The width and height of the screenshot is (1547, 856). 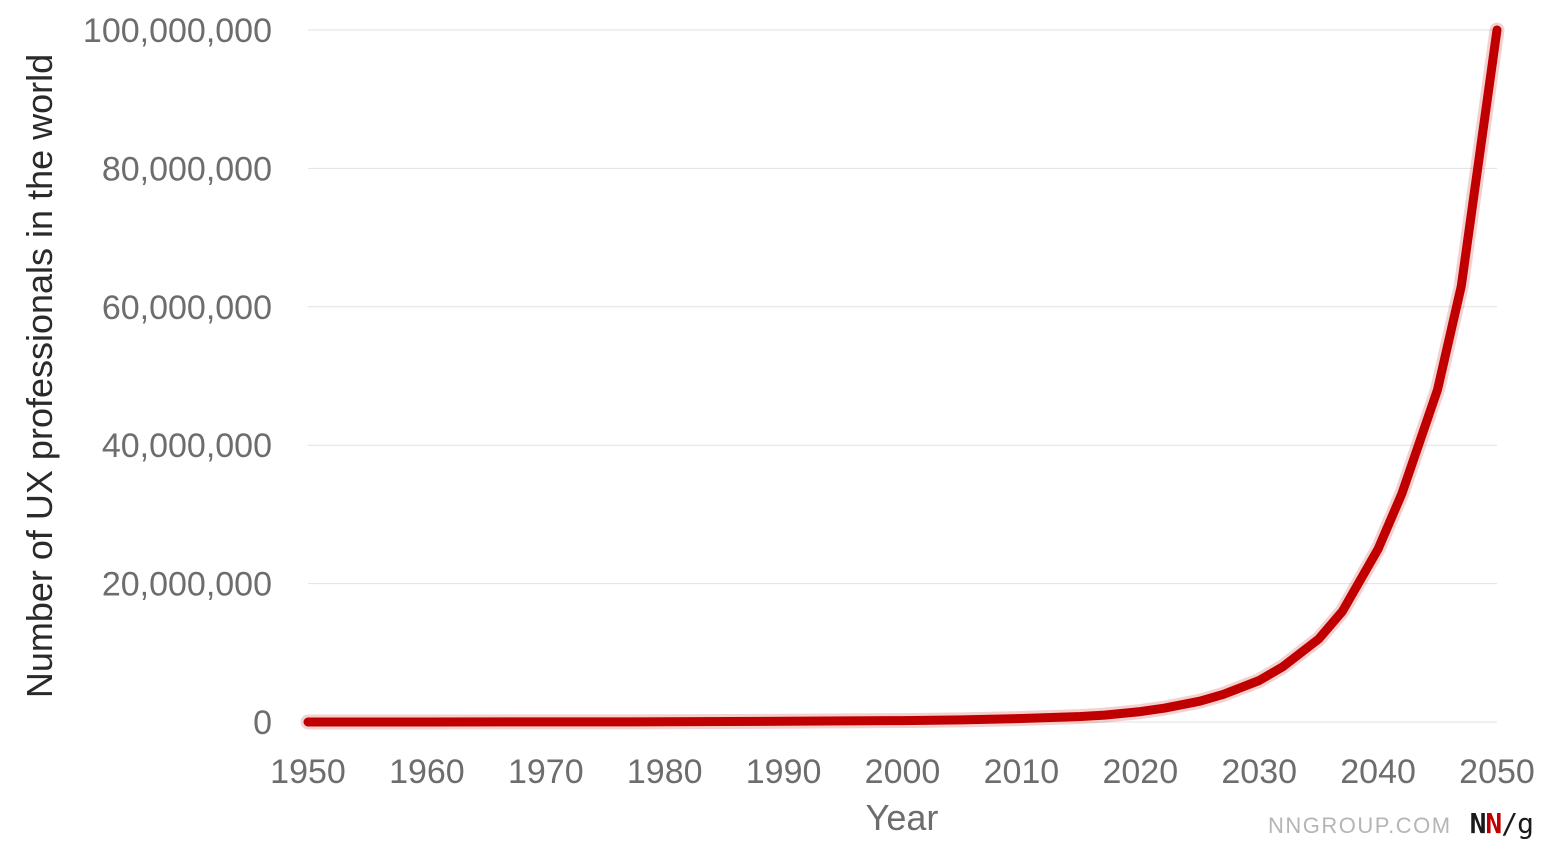 What do you see at coordinates (1140, 772) in the screenshot?
I see `x-tick-label: 2020` at bounding box center [1140, 772].